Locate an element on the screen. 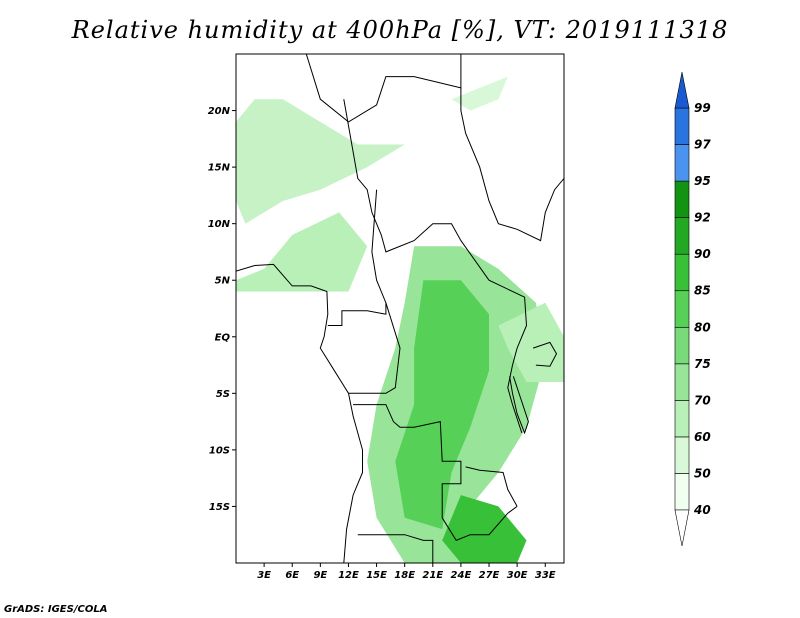  lat-tick-label: 10S is located at coordinates (219, 450).